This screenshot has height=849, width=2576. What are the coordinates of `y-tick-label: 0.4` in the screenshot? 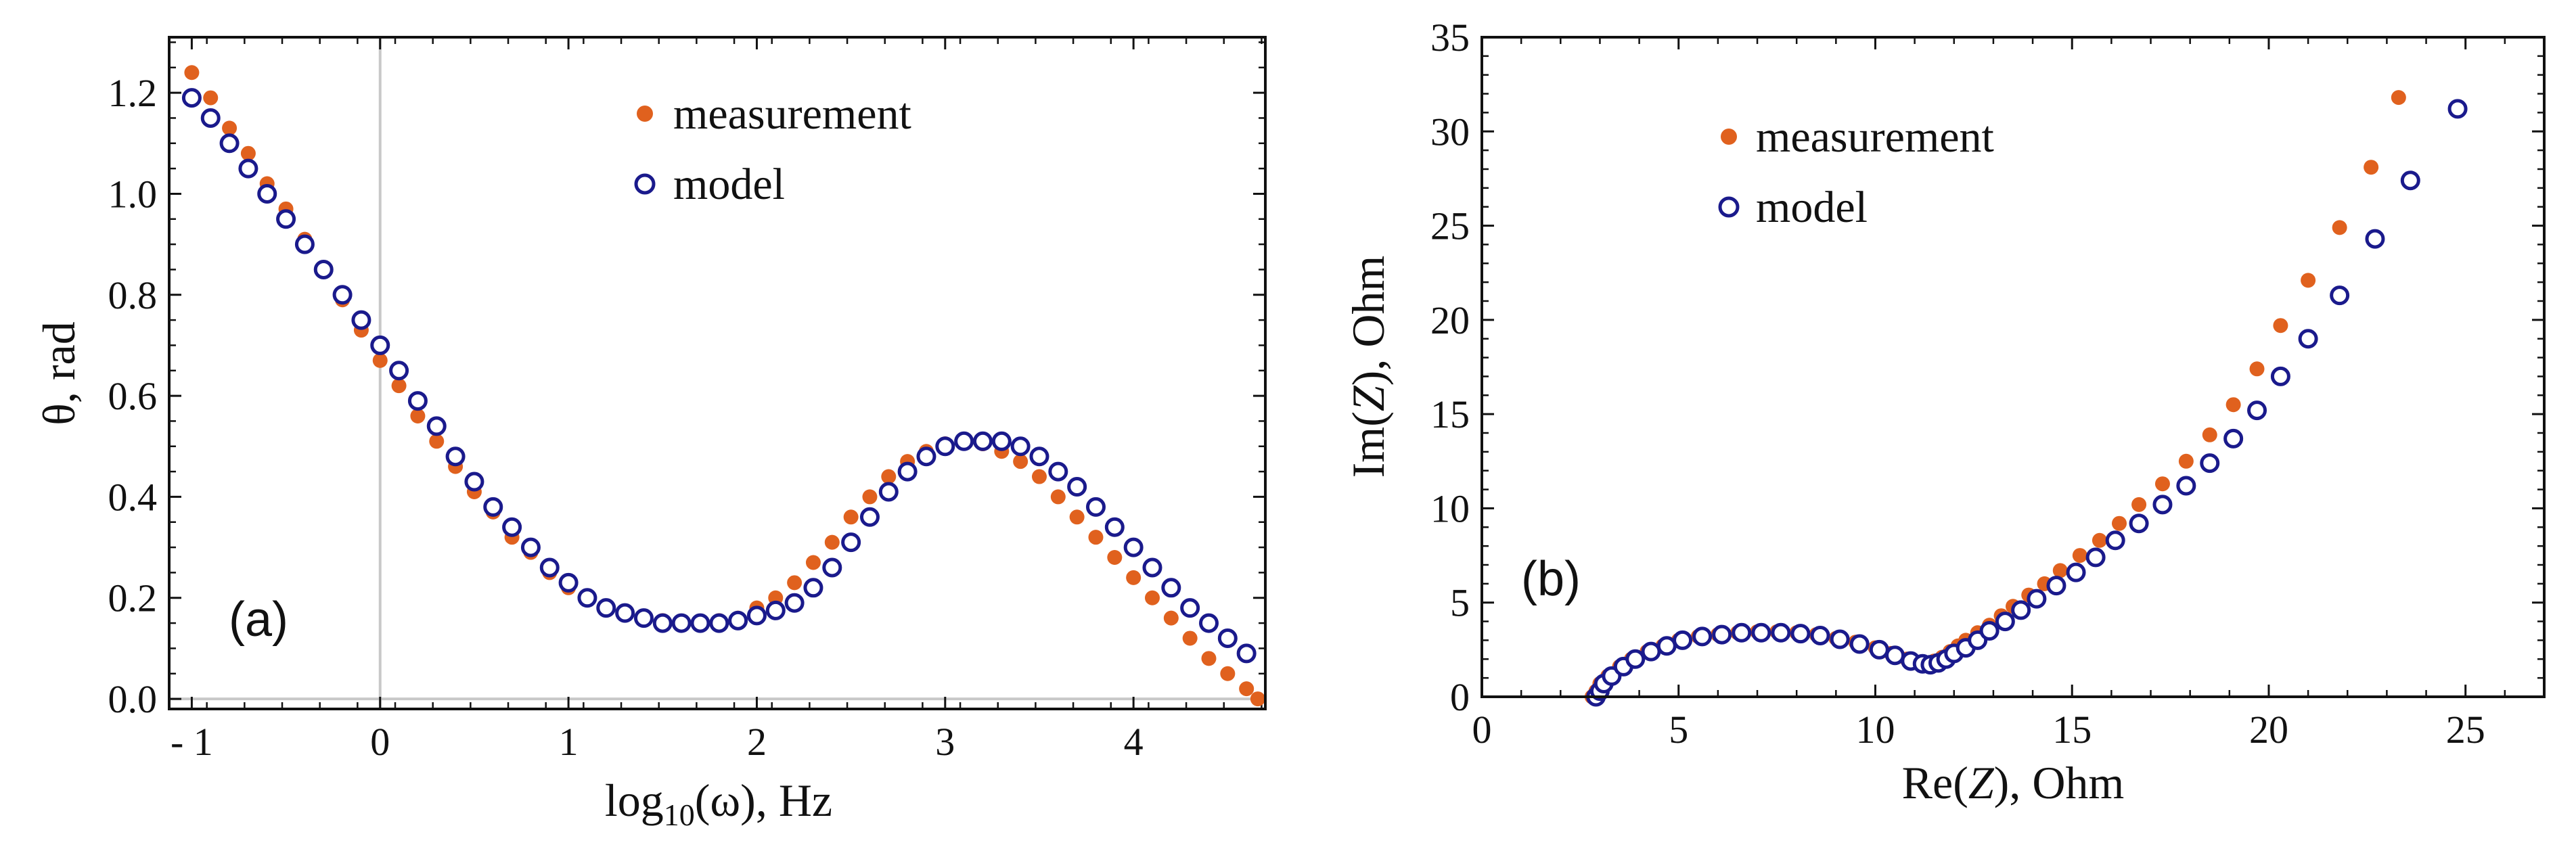 It's located at (133, 497).